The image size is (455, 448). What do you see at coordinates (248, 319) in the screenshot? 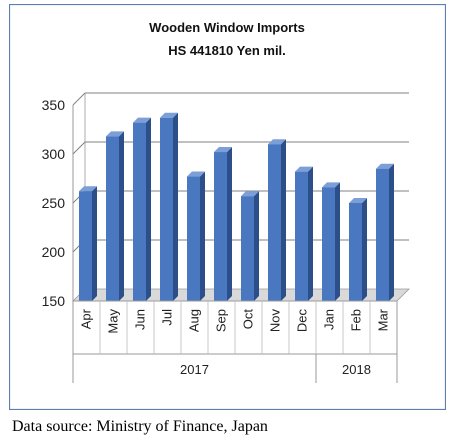
I see `x-tick-label: Oct` at bounding box center [248, 319].